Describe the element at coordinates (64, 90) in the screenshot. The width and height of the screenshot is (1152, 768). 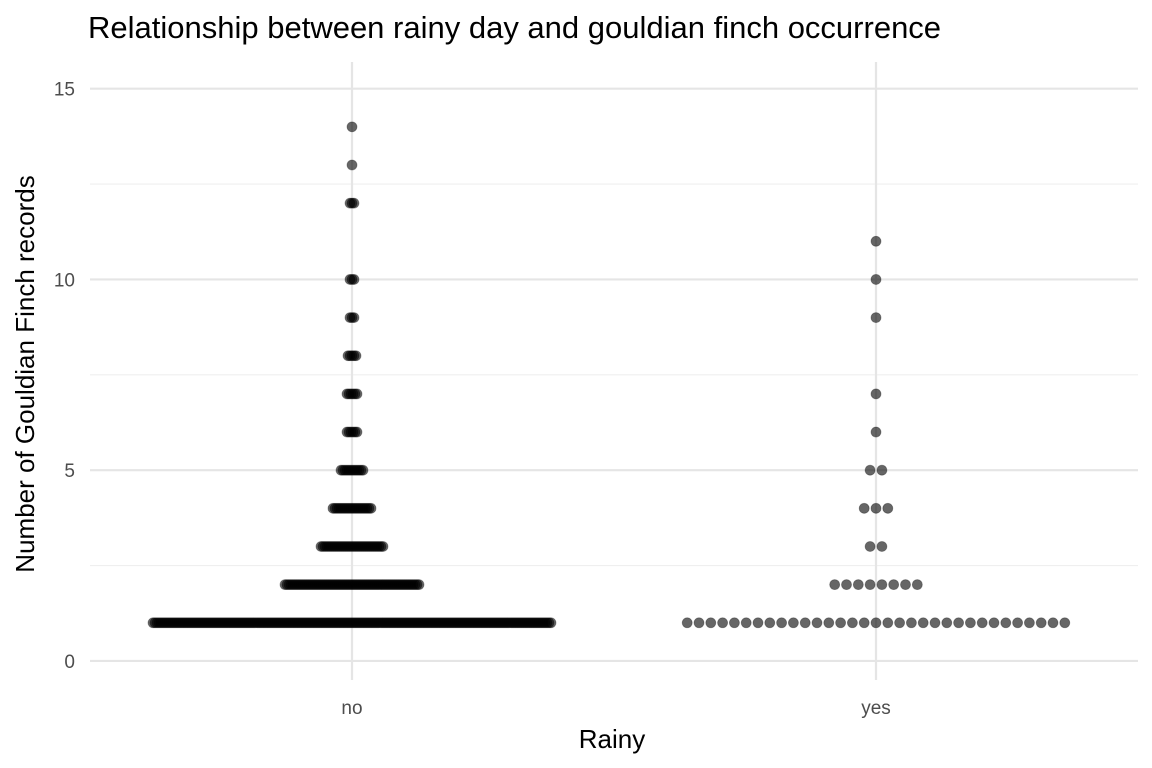
I see `y-tick-label: 15` at that location.